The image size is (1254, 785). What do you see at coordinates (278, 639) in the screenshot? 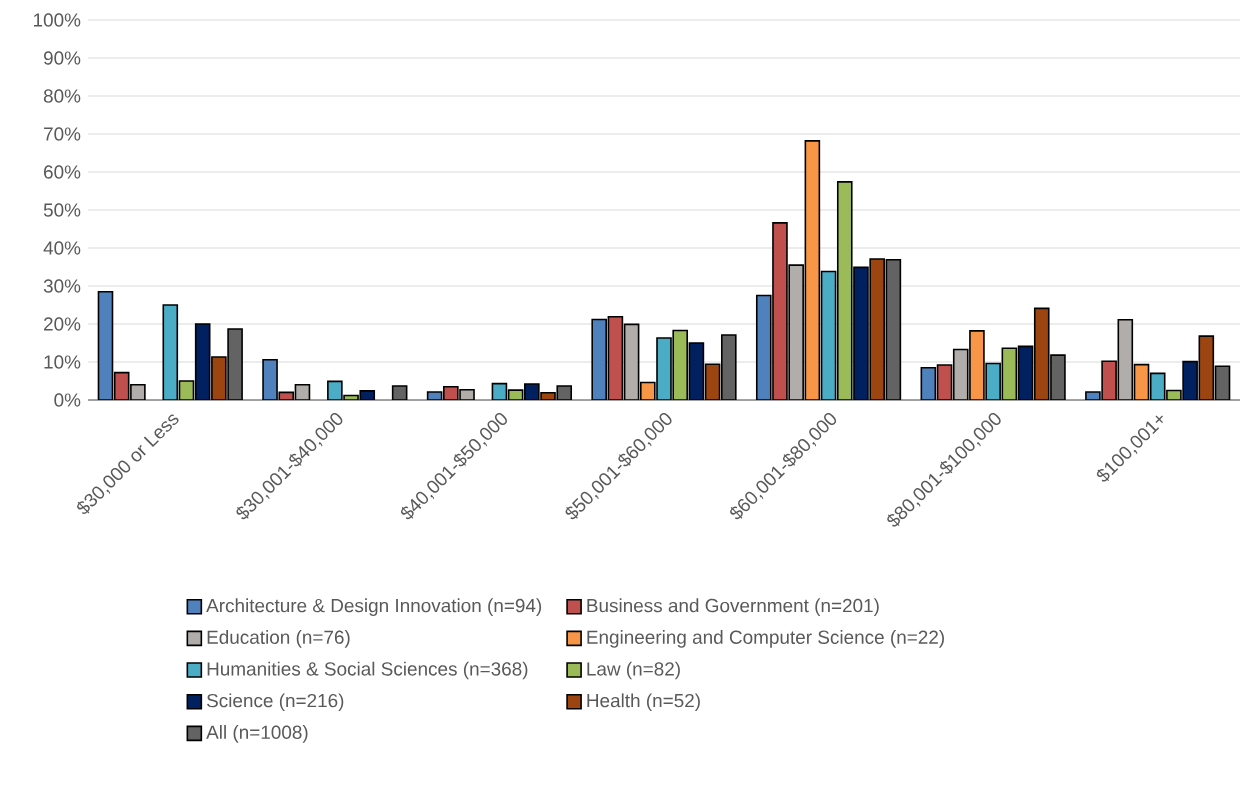
I see `legend-label: Education (n=76)` at bounding box center [278, 639].